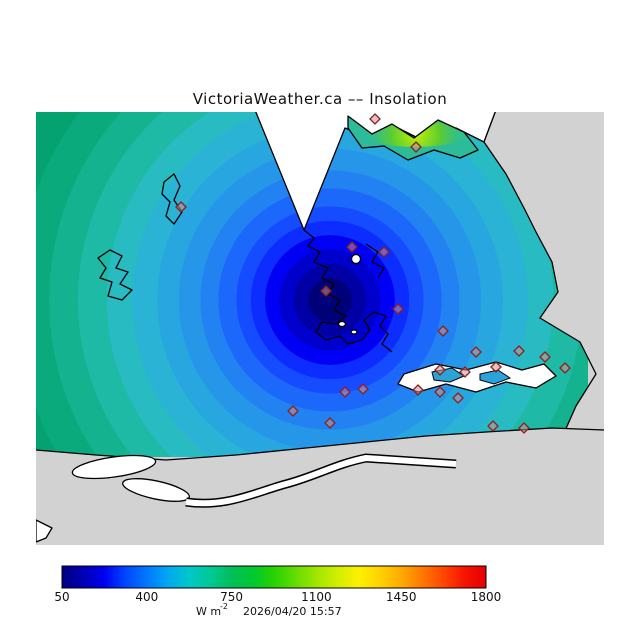 This screenshot has height=640, width=640. Describe the element at coordinates (375, 261) in the screenshot. I see `coastline-detail` at that location.